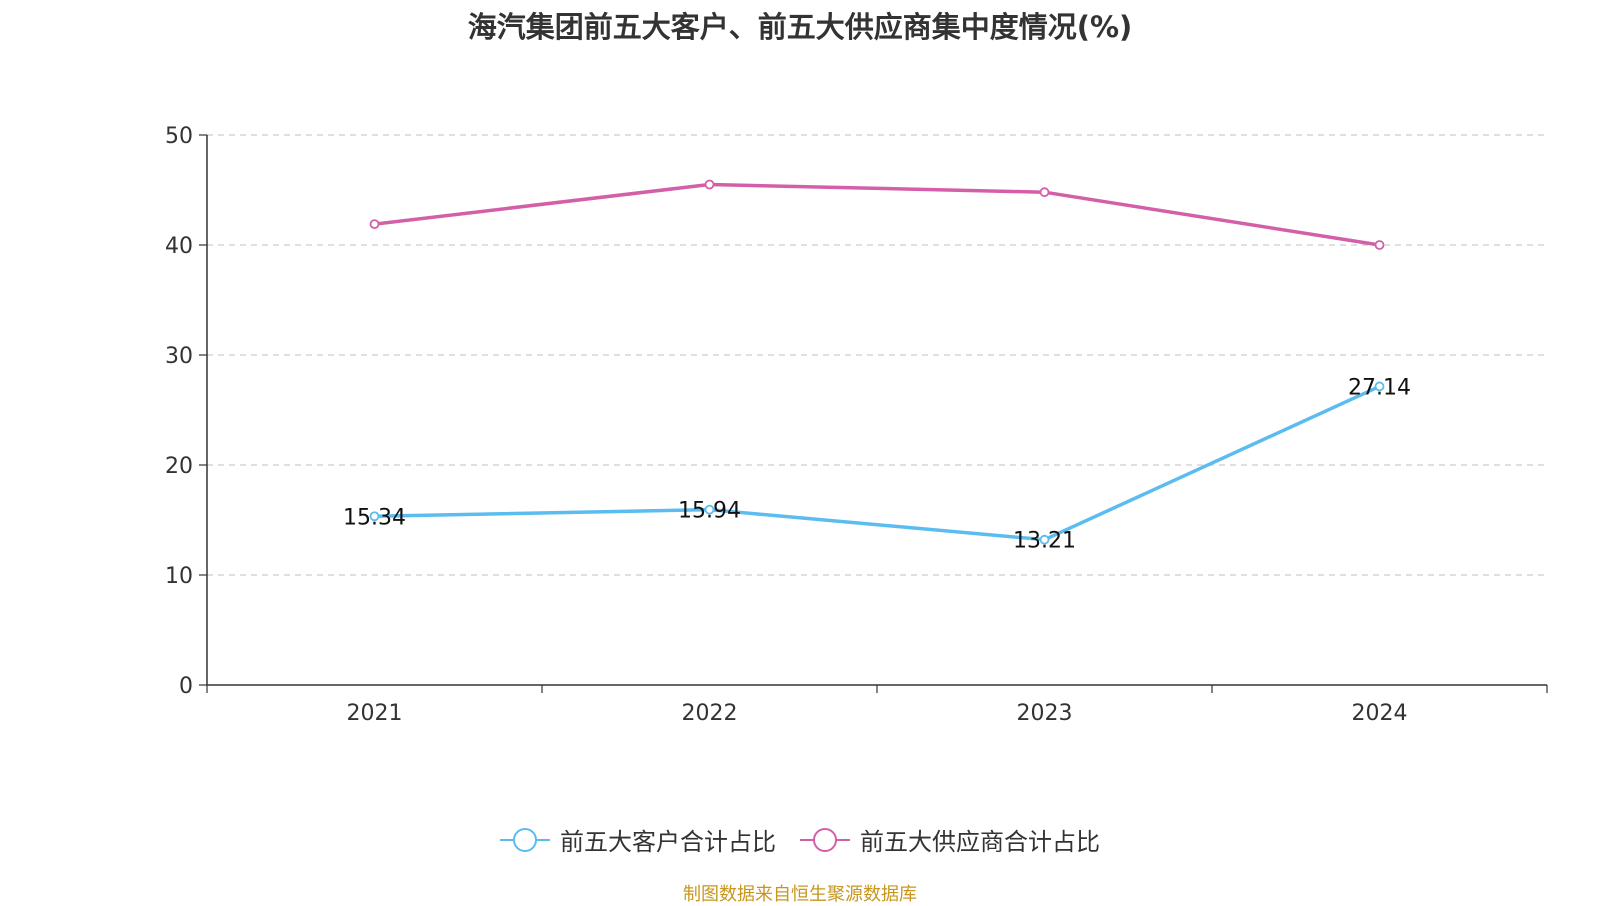 Image resolution: width=1600 pixels, height=906 pixels. I want to click on legend: 前五大客户合计占比 前五大供应商合计占比, so click(800, 839).